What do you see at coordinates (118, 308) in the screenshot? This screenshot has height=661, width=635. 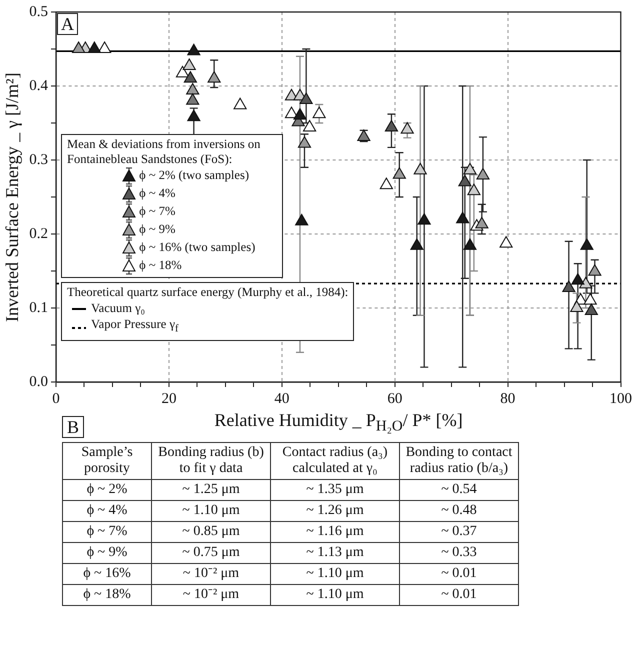 I see `legend-label: Vacuum γ₀` at bounding box center [118, 308].